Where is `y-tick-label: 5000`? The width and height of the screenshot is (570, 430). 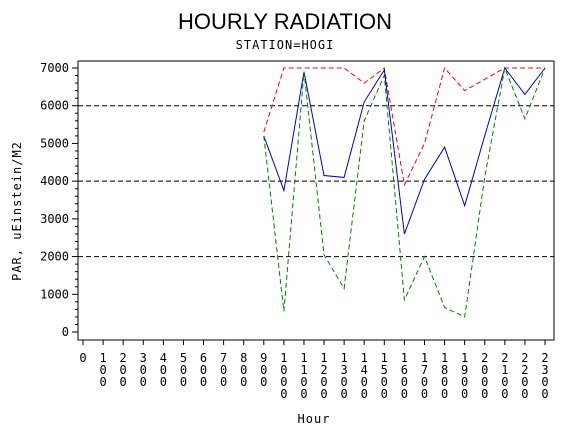
y-tick-label: 5000 is located at coordinates (54, 143).